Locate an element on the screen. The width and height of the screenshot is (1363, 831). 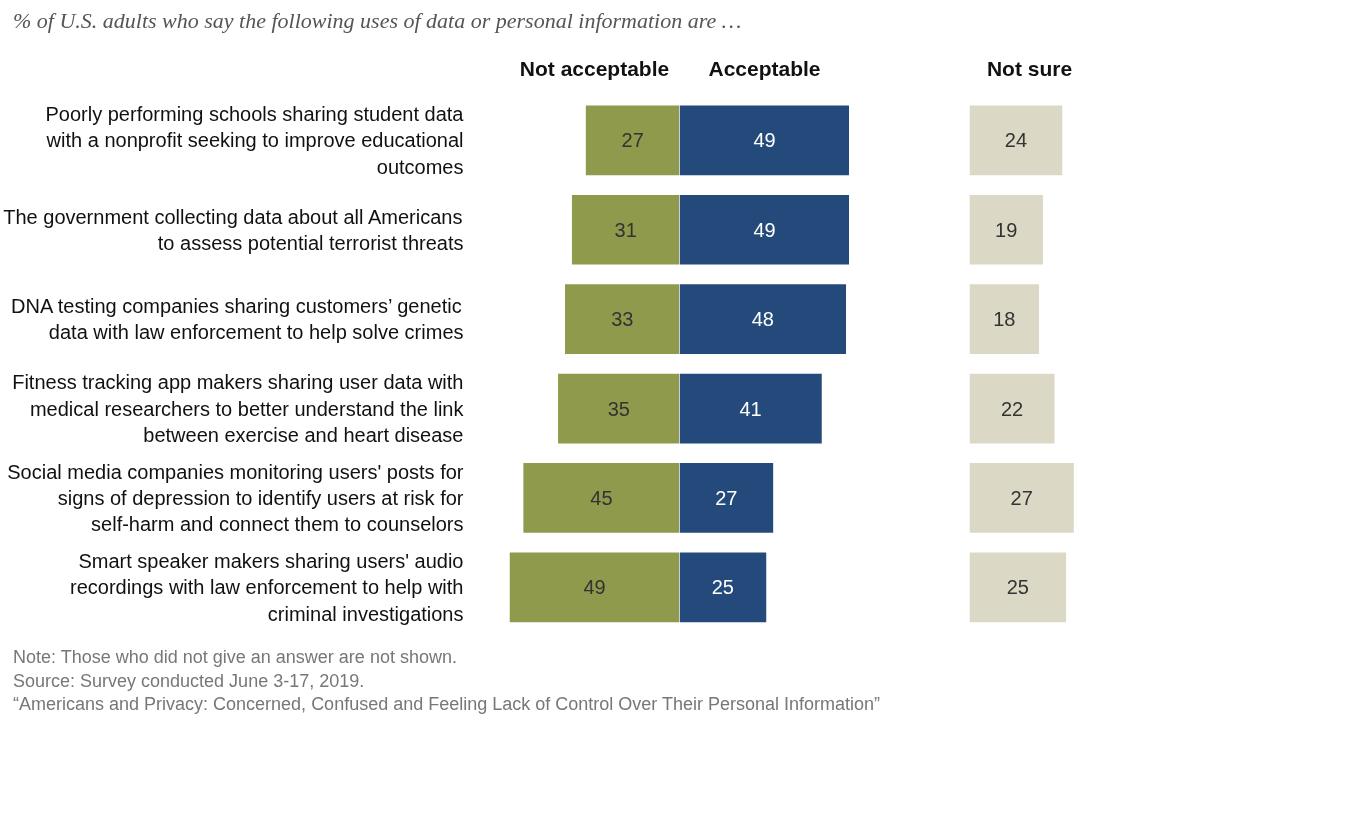
data-label: 19 is located at coordinates (1006, 230).